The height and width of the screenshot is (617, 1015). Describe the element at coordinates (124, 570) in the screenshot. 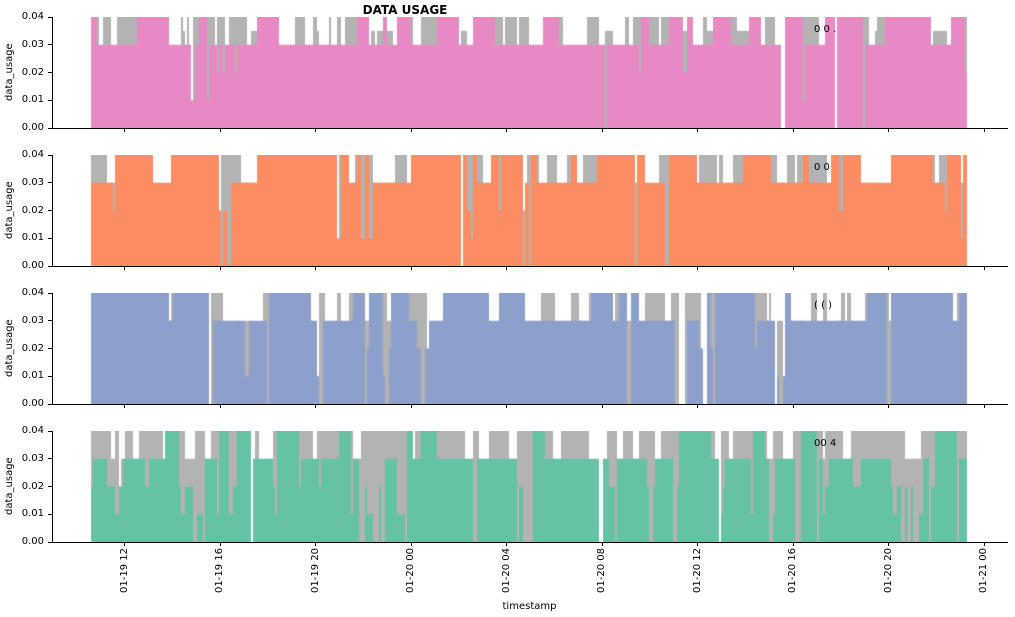

I see `x-tick-label: 01-19 12` at that location.